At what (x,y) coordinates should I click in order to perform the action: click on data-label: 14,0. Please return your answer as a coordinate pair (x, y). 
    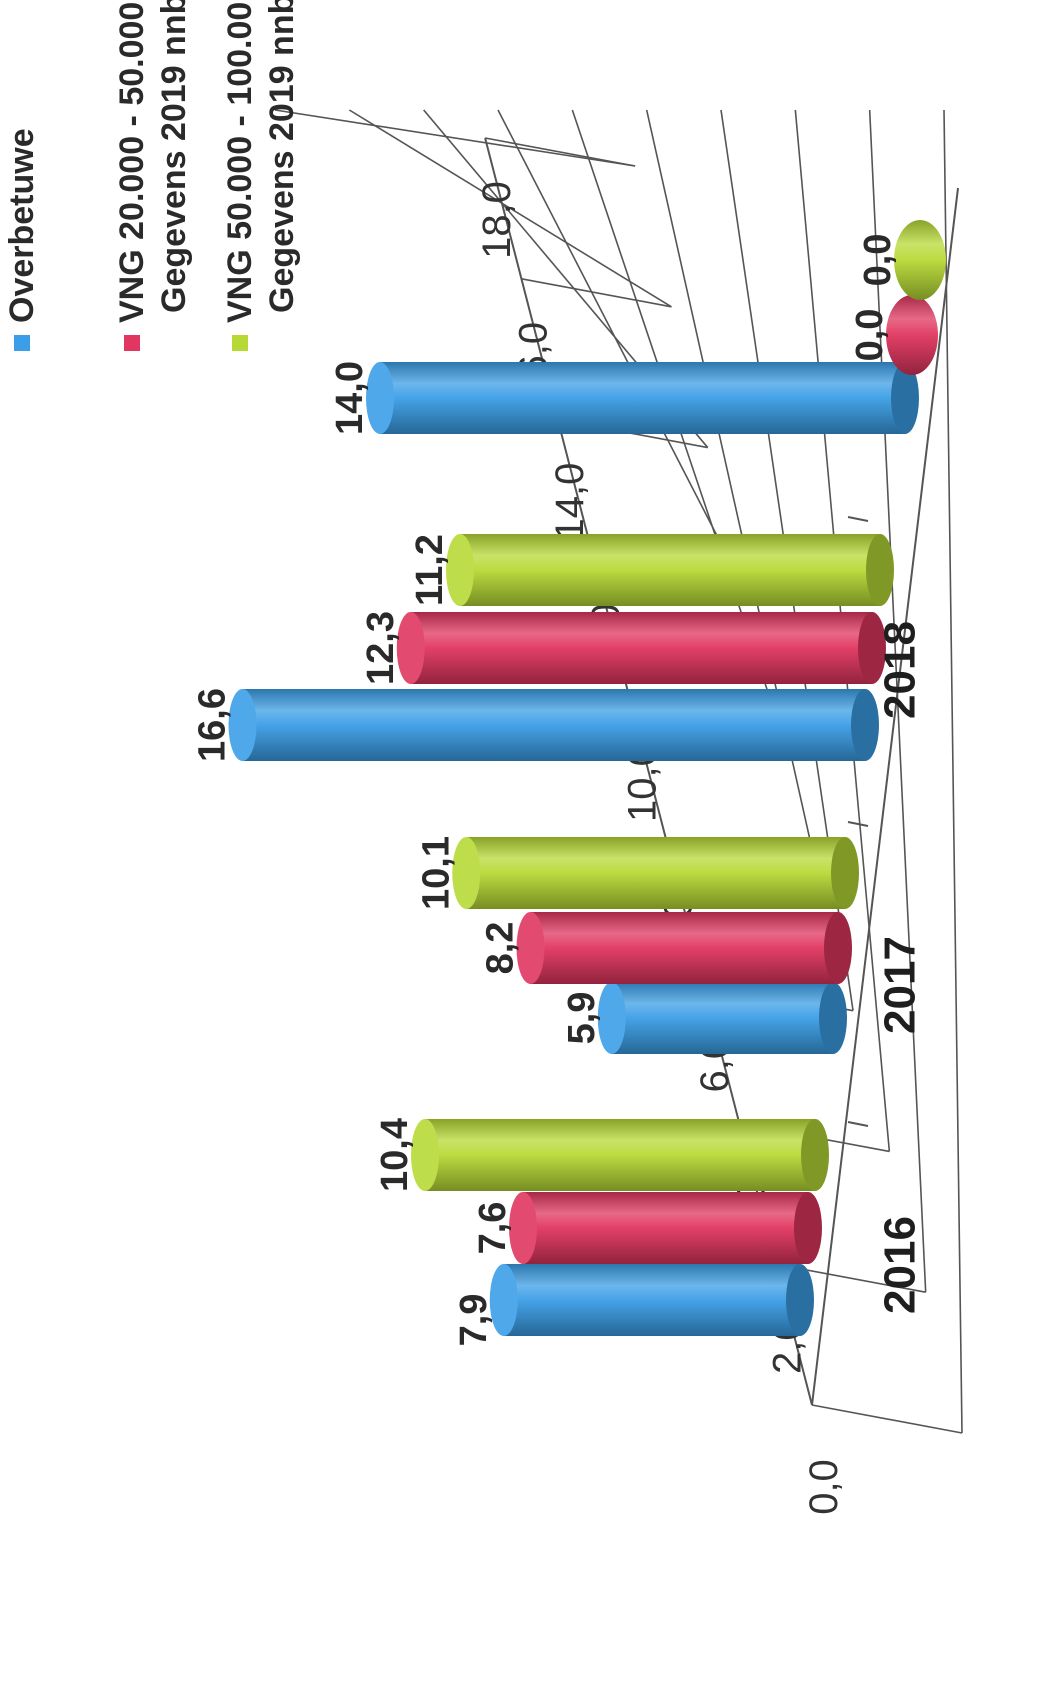
    Looking at the image, I should click on (350, 398).